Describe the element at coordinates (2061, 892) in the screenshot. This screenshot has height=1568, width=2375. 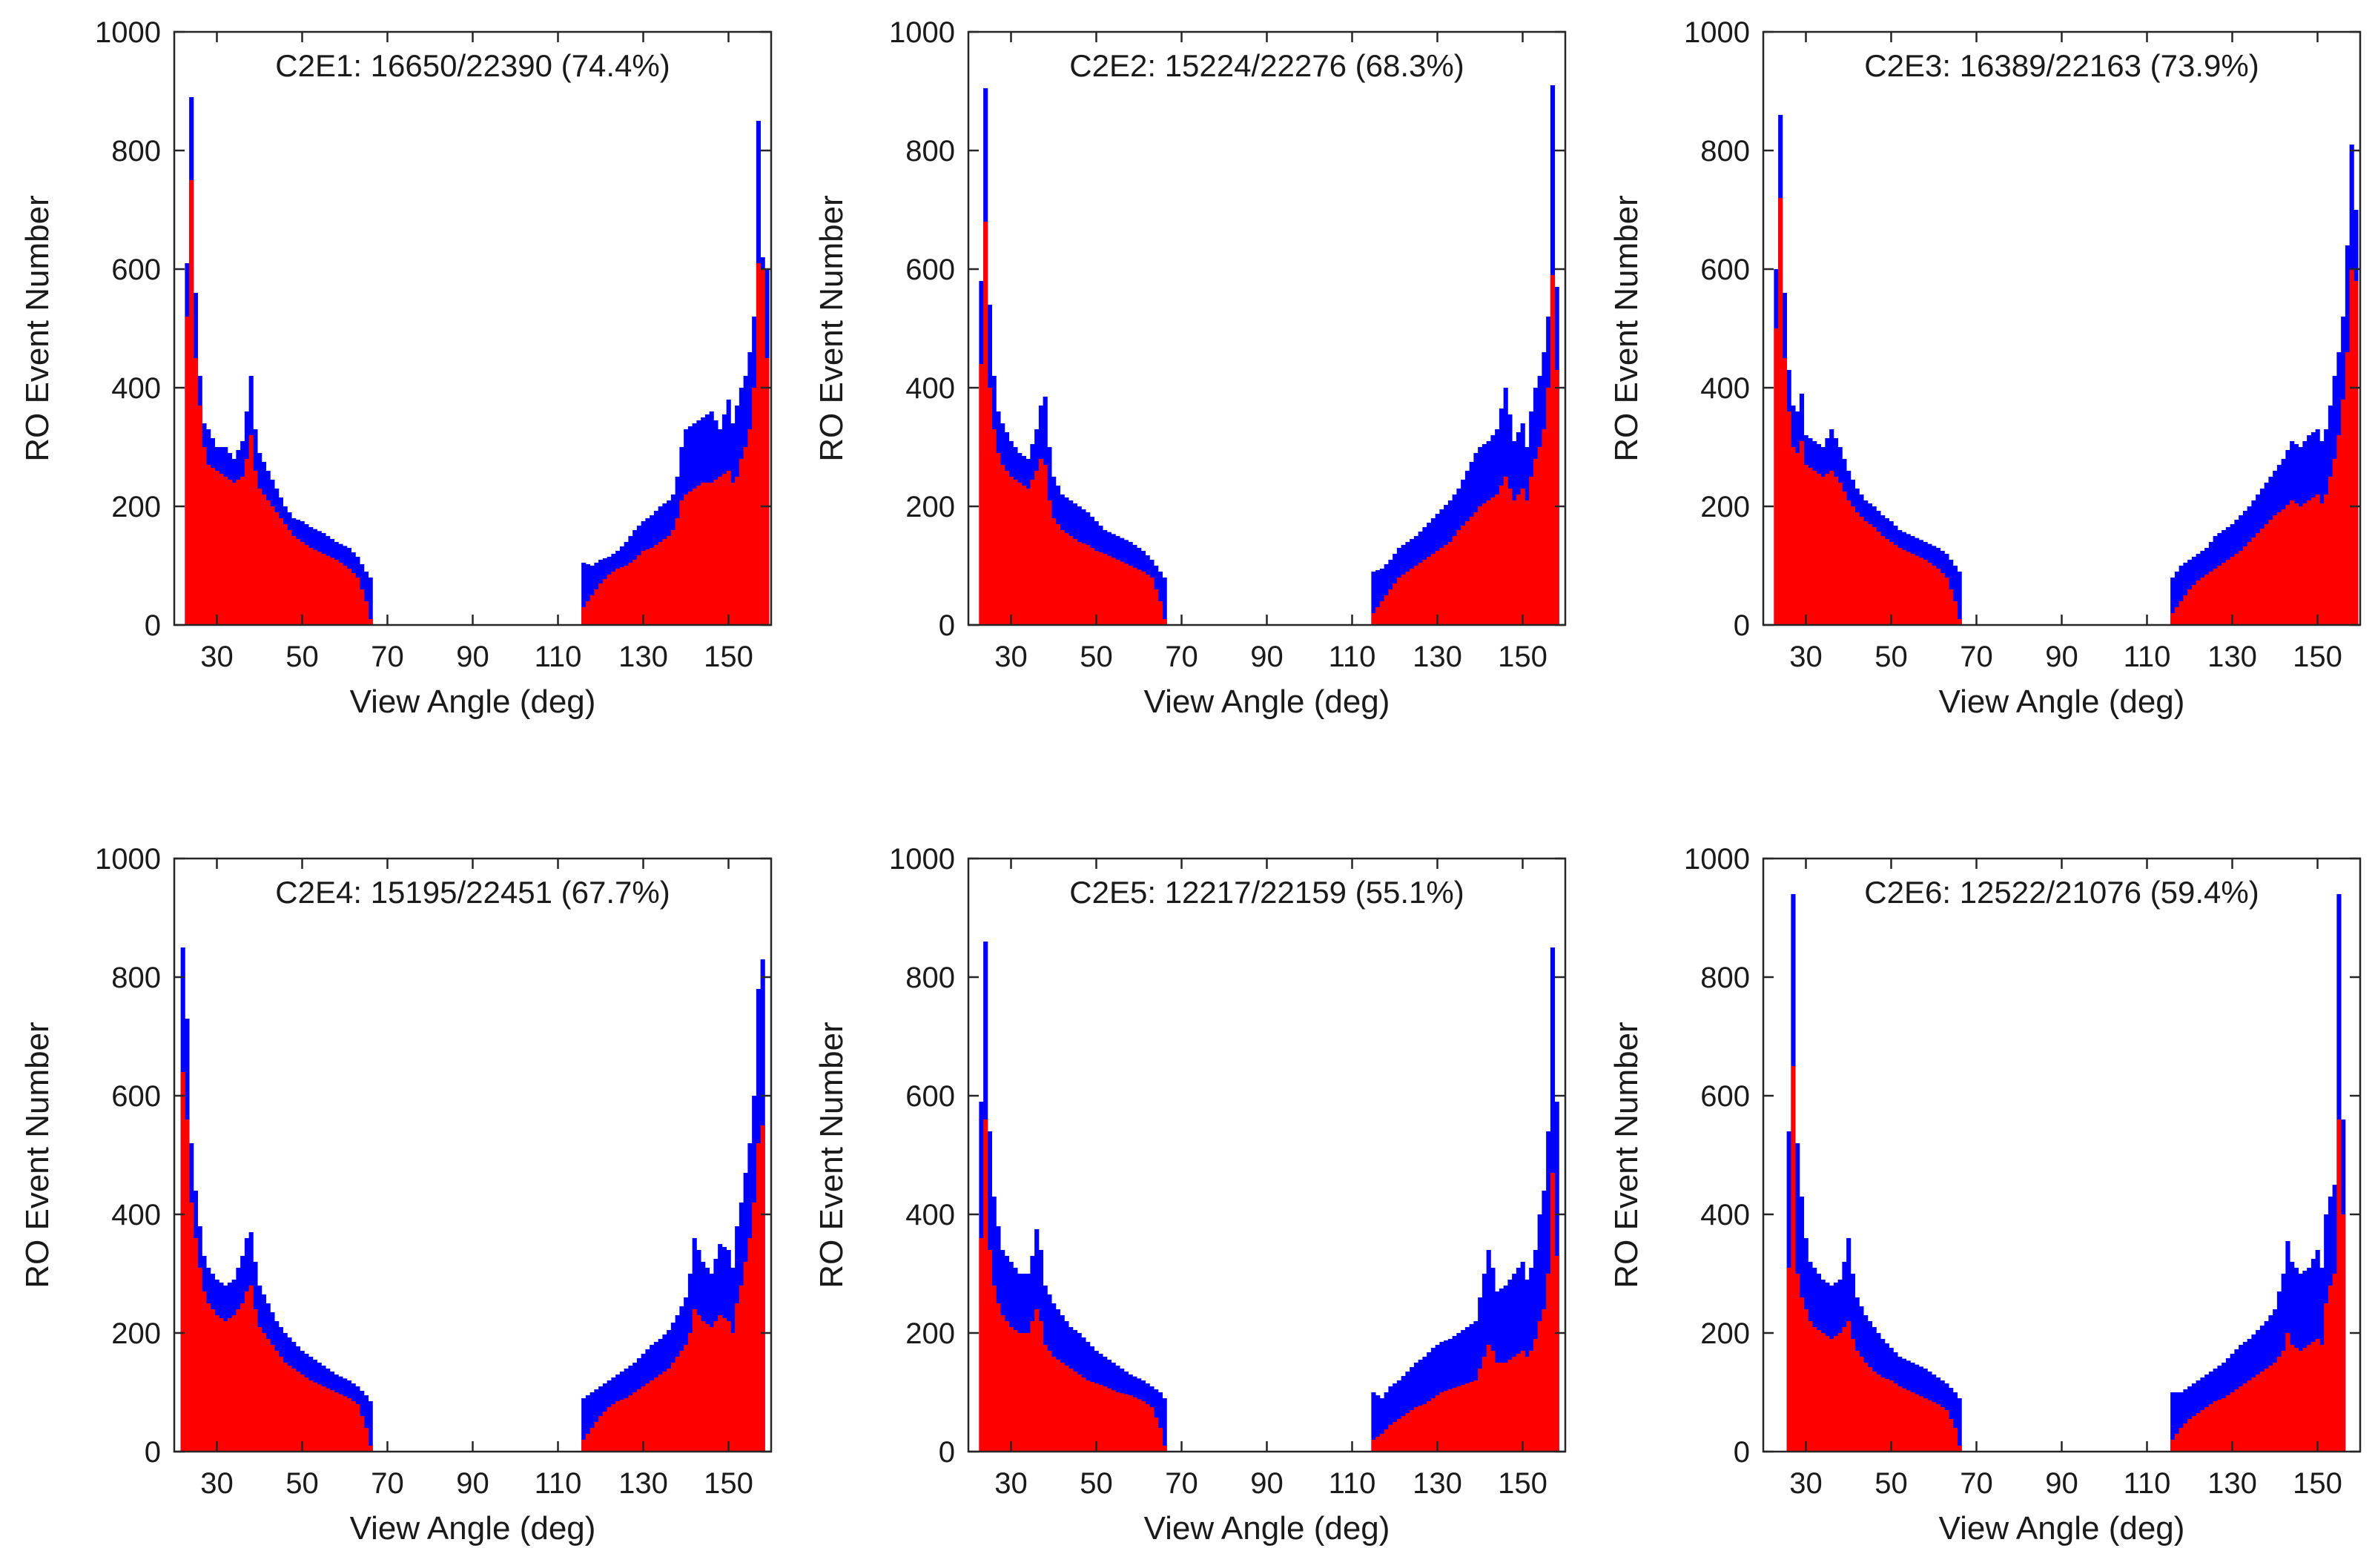
I see `chart-title: C2E6: 12522/21076 (59.4%)` at that location.